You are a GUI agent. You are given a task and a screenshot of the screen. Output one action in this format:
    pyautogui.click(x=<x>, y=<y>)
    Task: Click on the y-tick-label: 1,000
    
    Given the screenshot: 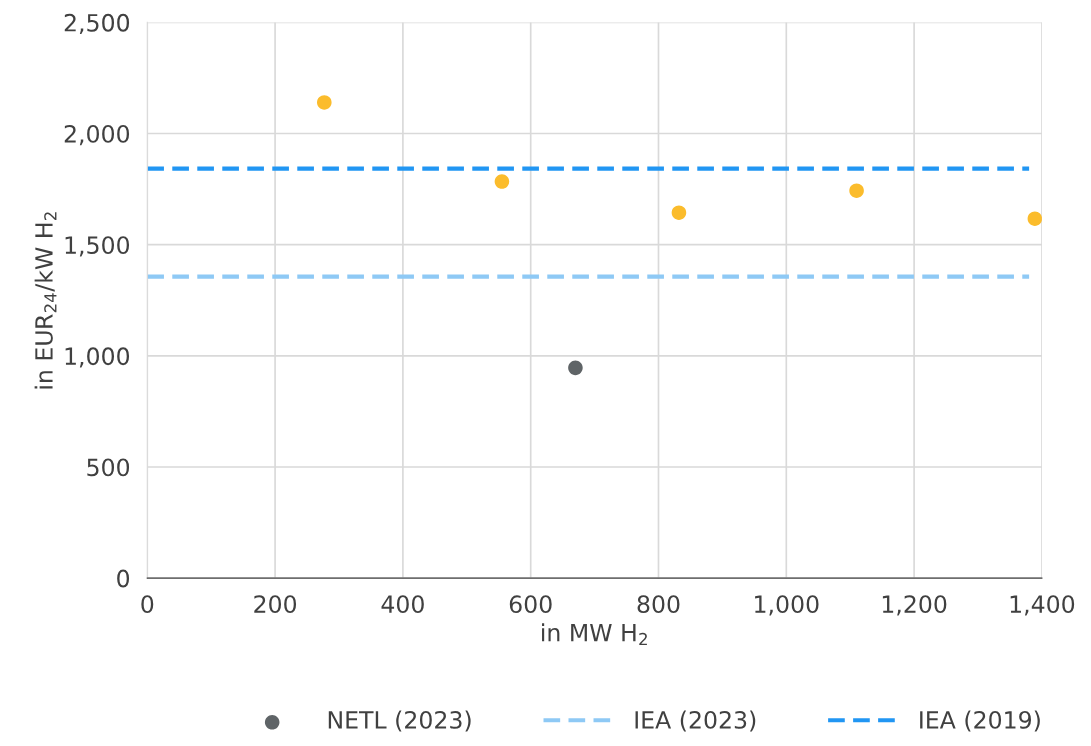 What is the action you would take?
    pyautogui.click(x=97, y=357)
    